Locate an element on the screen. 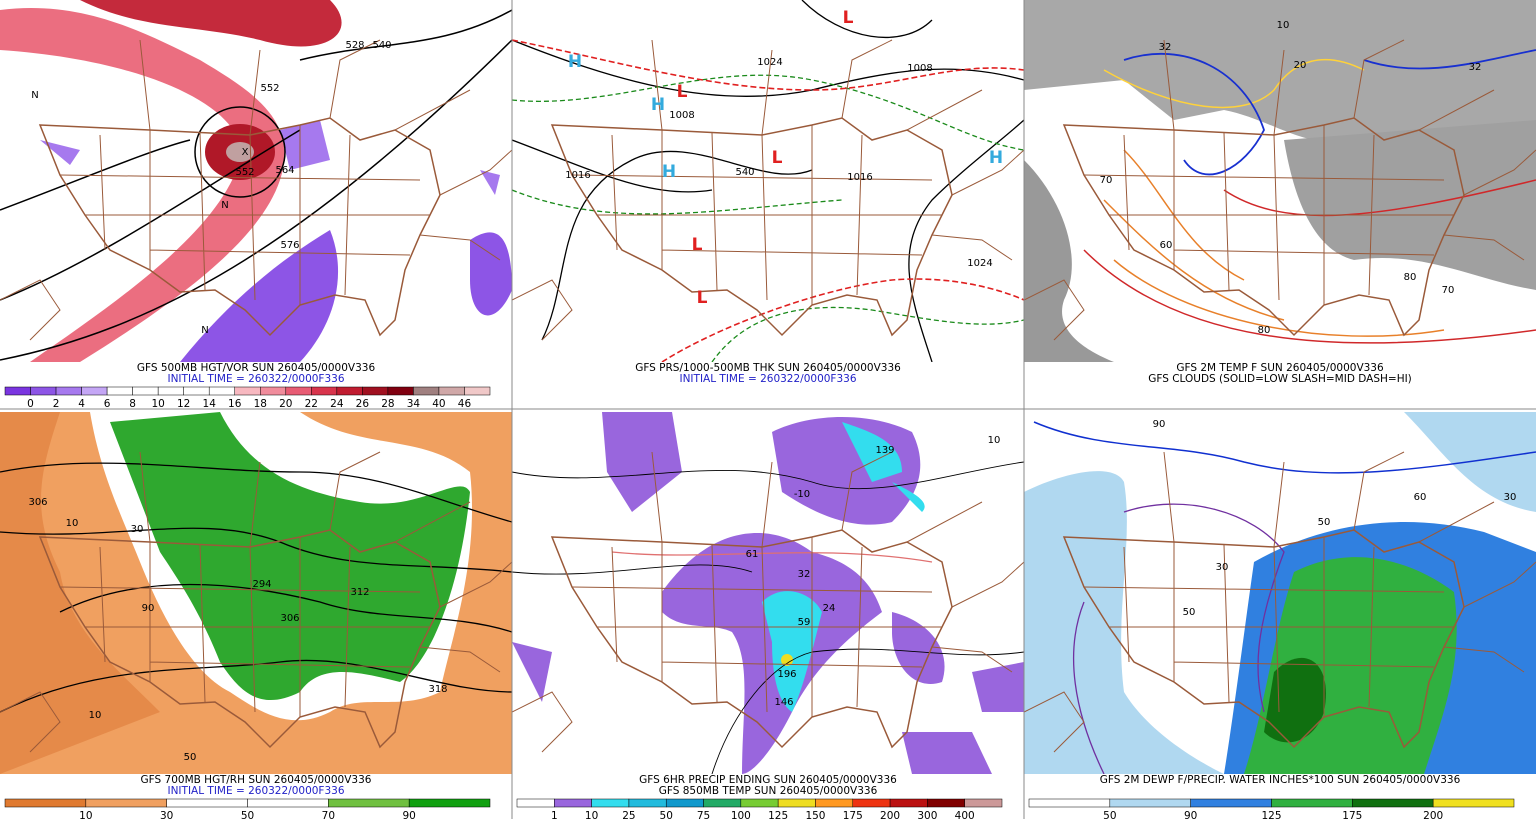 This screenshot has width=1536, height=819. map is located at coordinates (1280, 593).